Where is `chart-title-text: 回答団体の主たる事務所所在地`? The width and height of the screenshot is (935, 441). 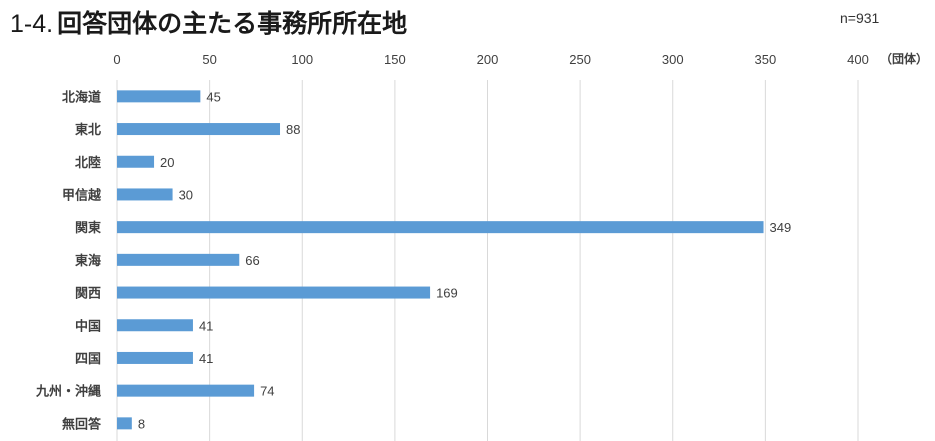 chart-title-text: 回答団体の主たる事務所所在地 is located at coordinates (232, 23).